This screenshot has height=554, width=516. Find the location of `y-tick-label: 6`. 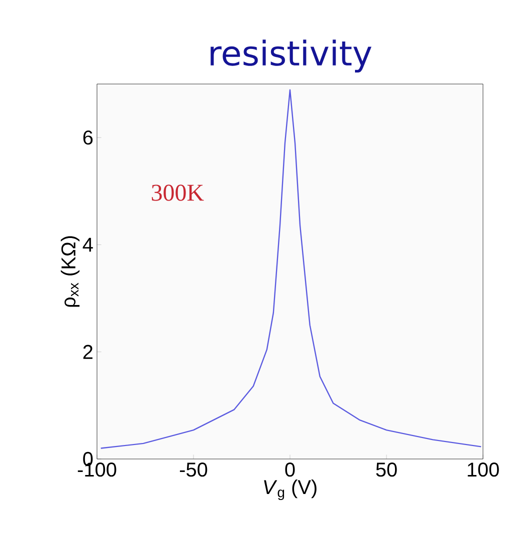

y-tick-label: 6 is located at coordinates (88, 137).